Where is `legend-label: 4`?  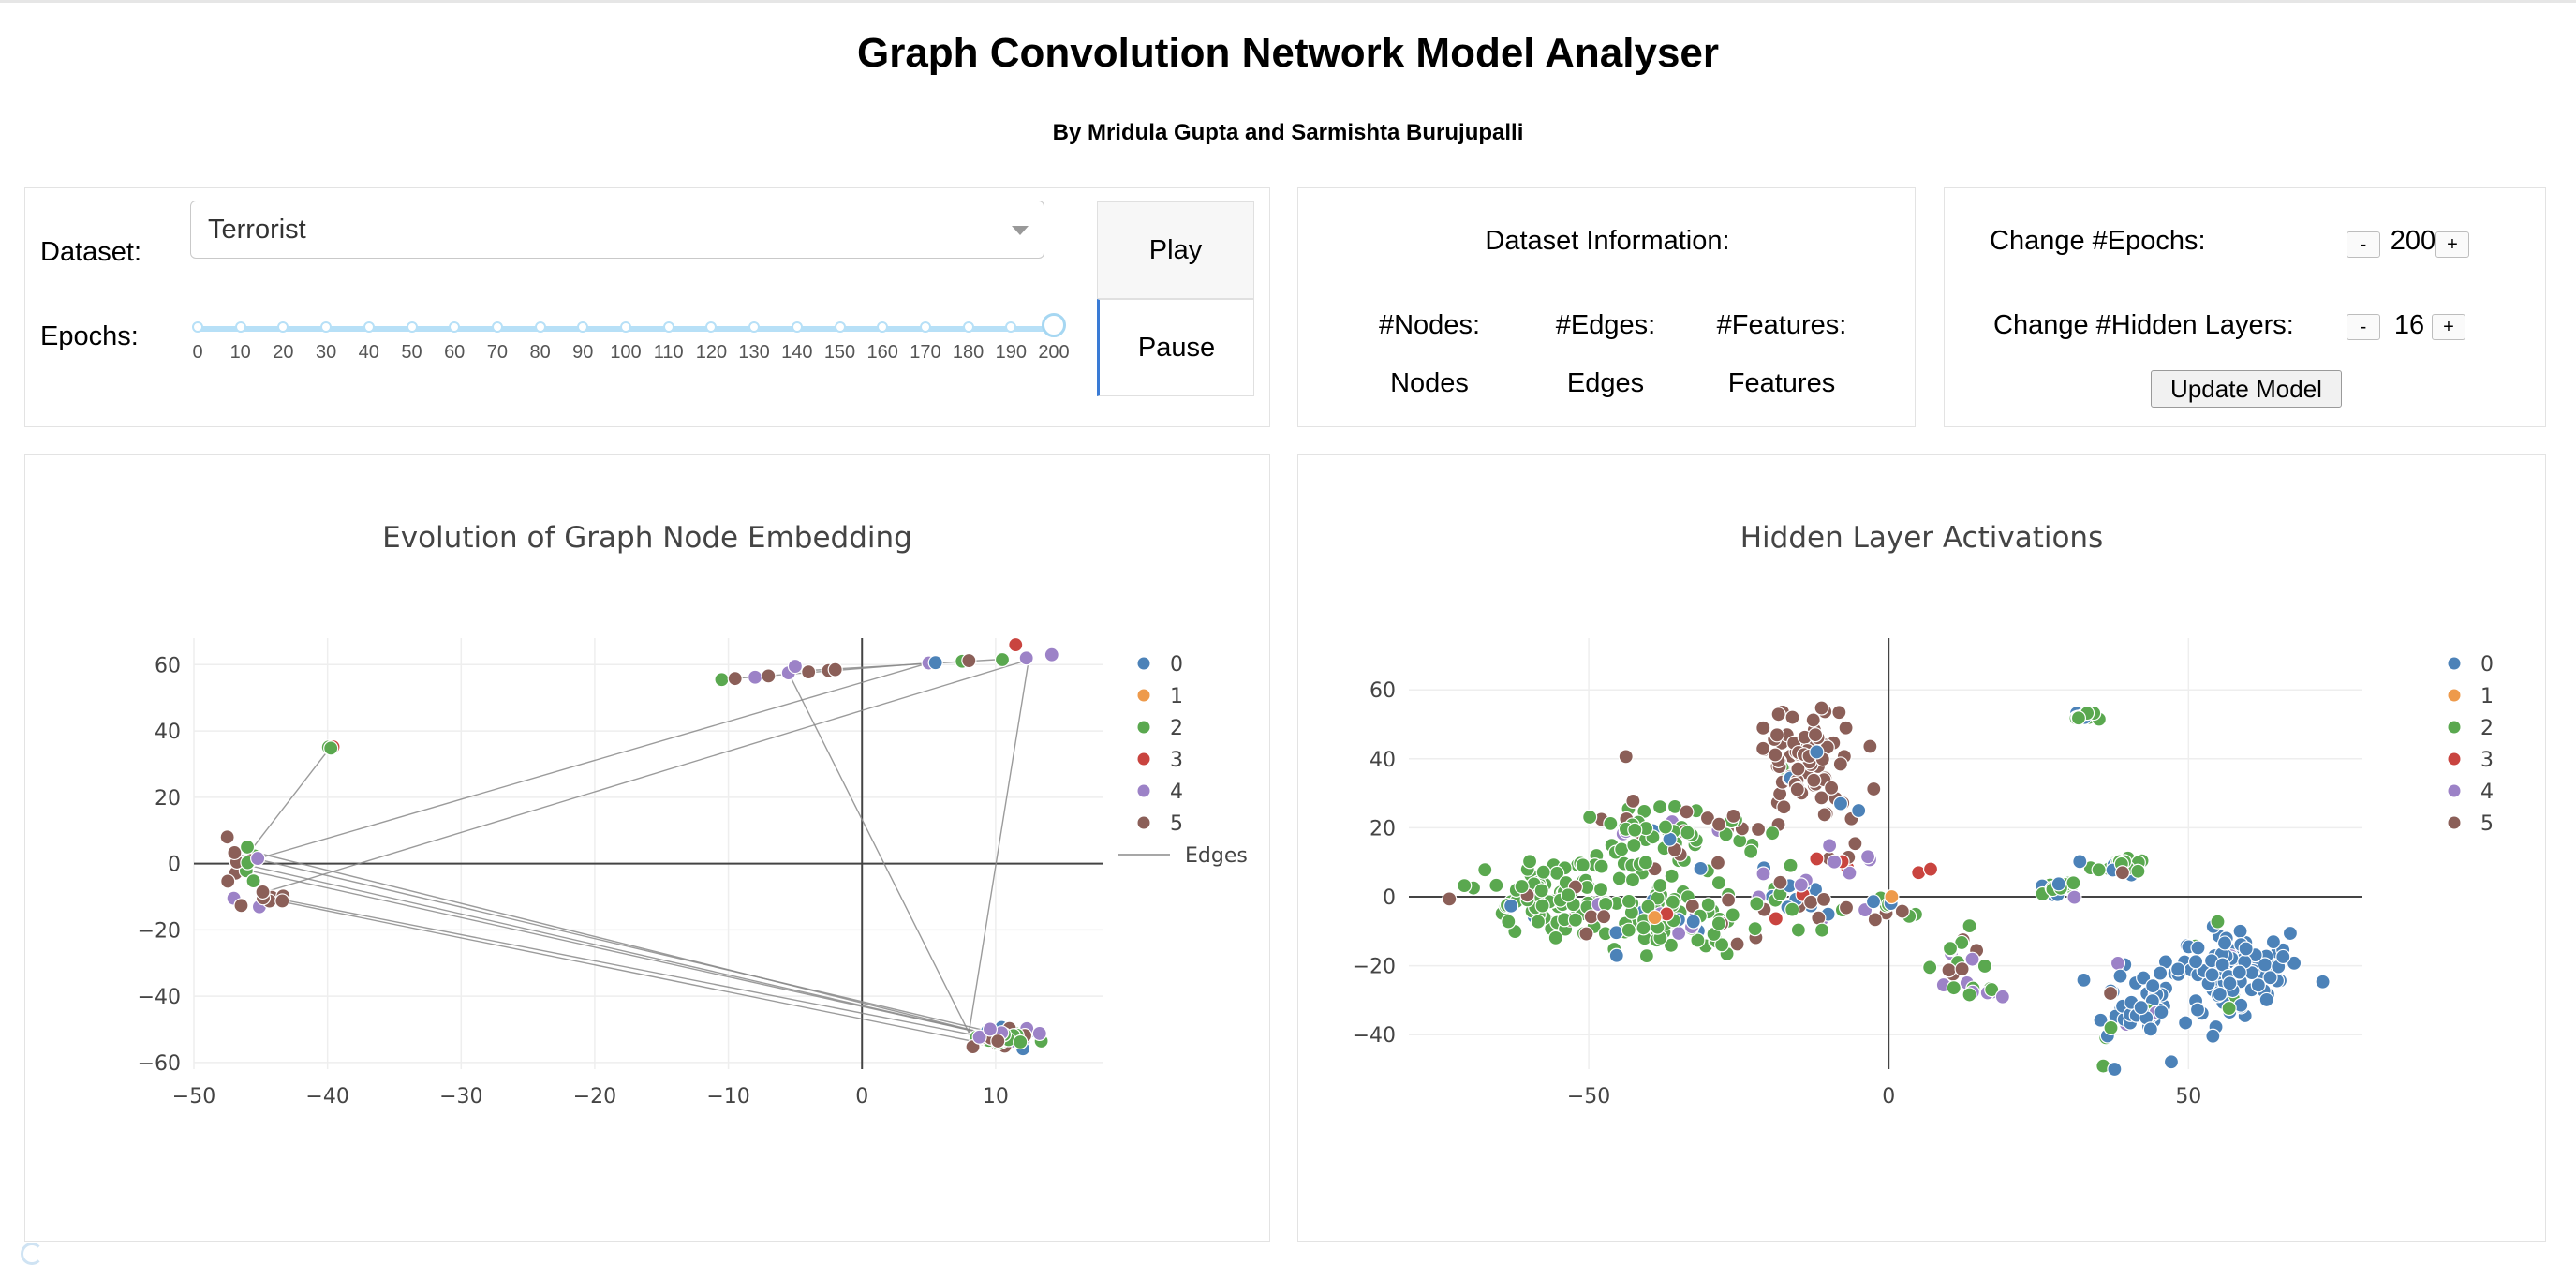
legend-label: 4 is located at coordinates (1176, 792).